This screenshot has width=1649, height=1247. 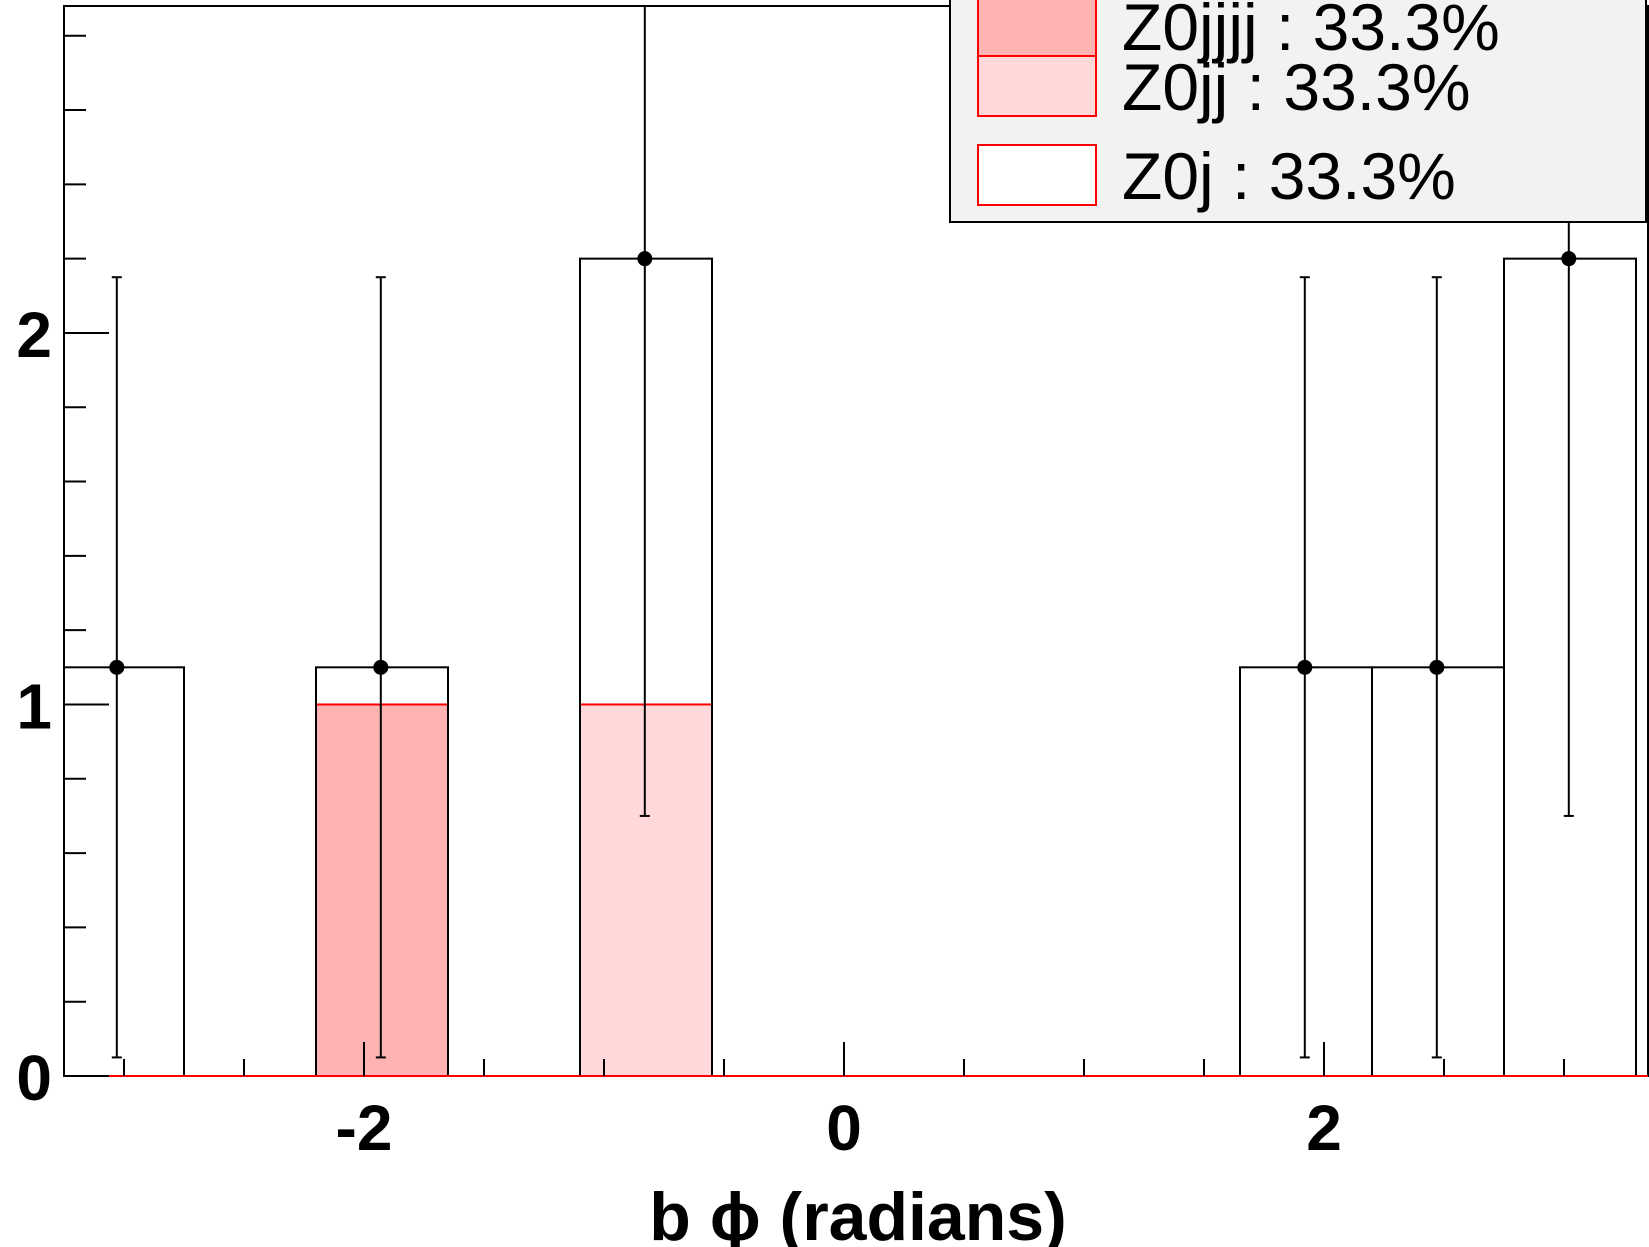 I want to click on stacked-bars, so click(x=514, y=890).